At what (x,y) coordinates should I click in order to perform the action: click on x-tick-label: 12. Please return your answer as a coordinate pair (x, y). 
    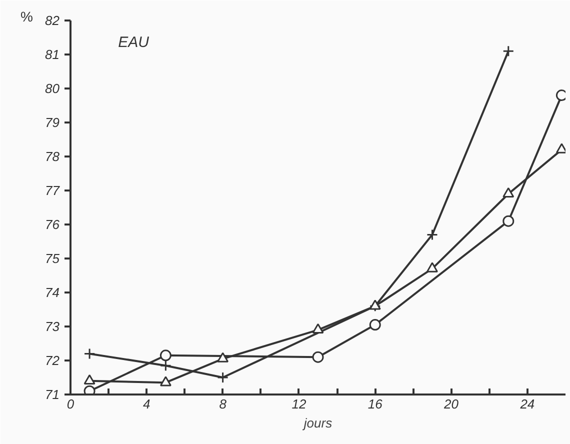
    Looking at the image, I should click on (299, 404).